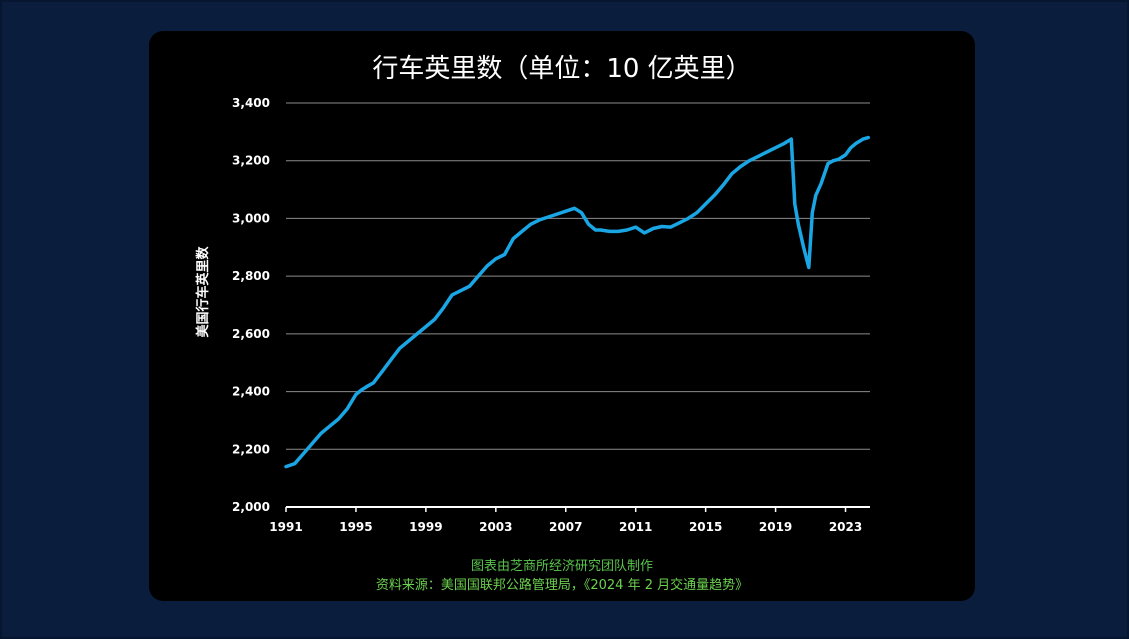  I want to click on y-tick-label: 2,000, so click(251, 507).